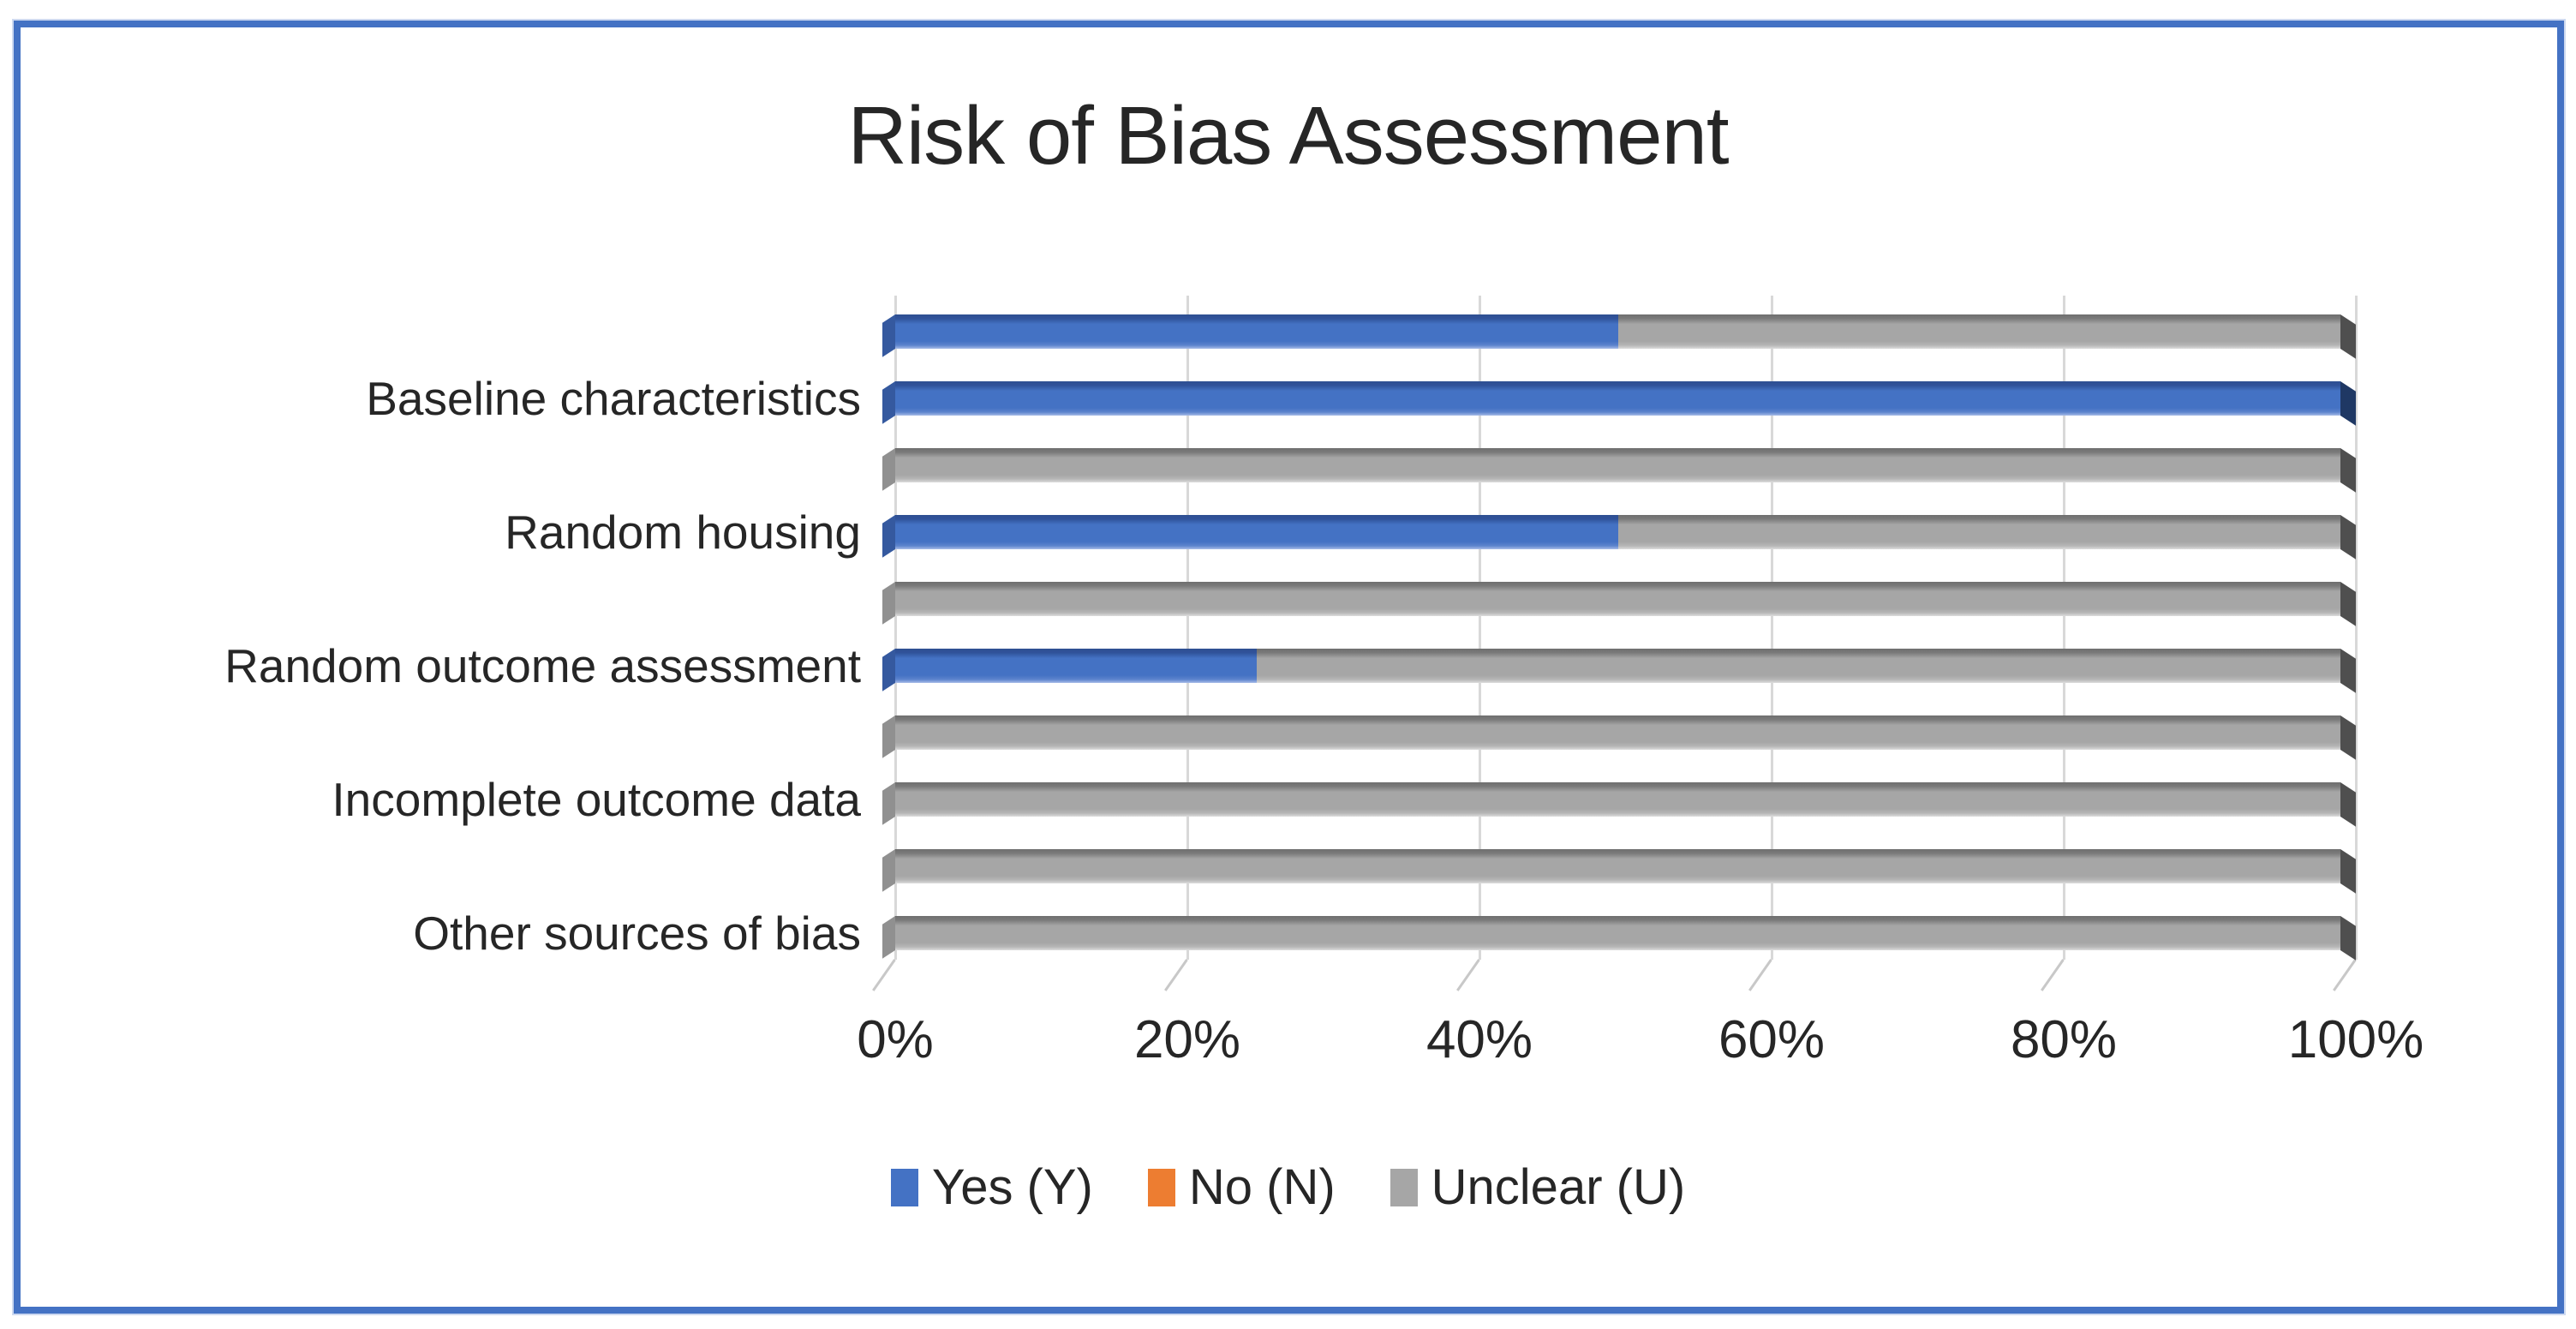 The height and width of the screenshot is (1329, 2576). I want to click on legend-item-unclear: Unclear (U), so click(1538, 1187).